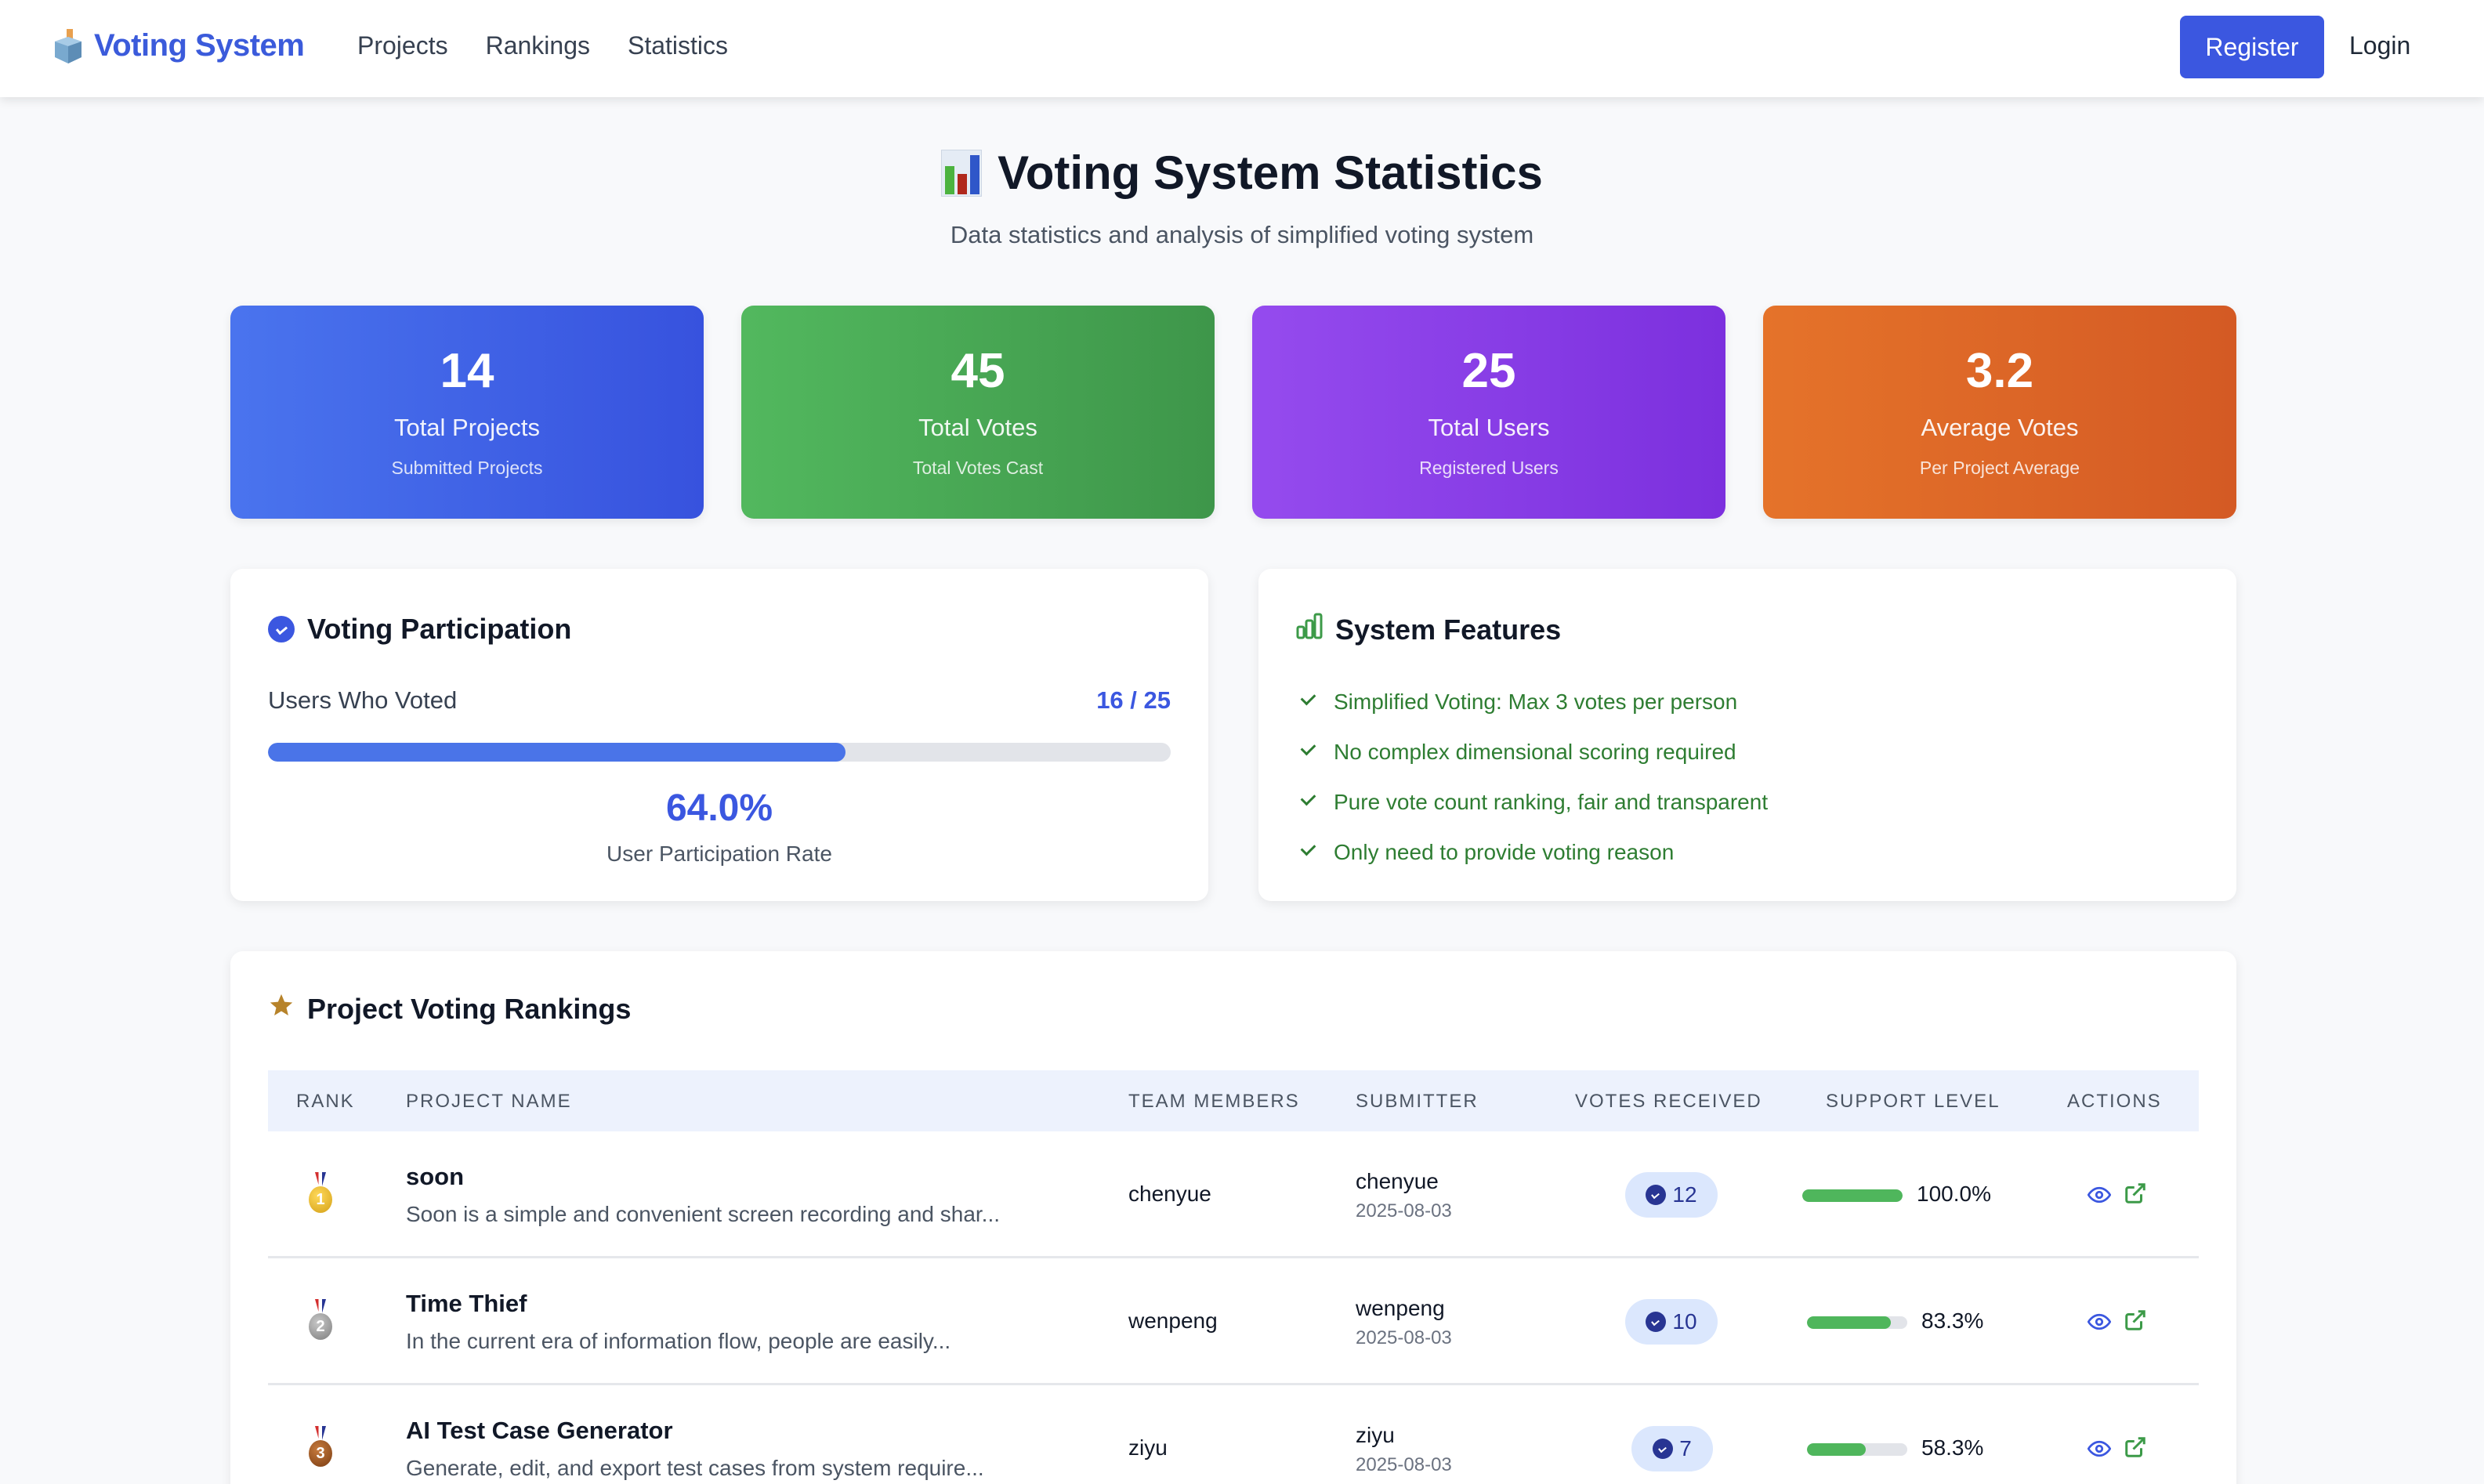  What do you see at coordinates (1533, 752) in the screenshot?
I see `feature-item: No complex dimensional scoring required` at bounding box center [1533, 752].